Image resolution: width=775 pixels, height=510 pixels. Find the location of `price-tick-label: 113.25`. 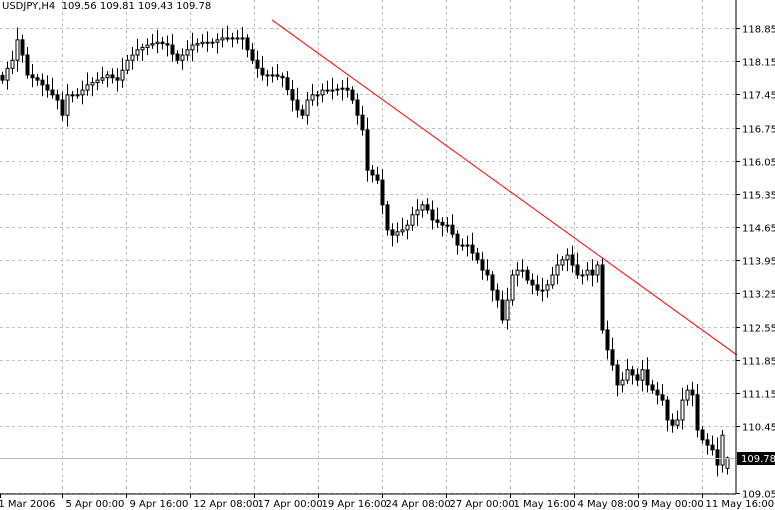

price-tick-label: 113.25 is located at coordinates (758, 295).